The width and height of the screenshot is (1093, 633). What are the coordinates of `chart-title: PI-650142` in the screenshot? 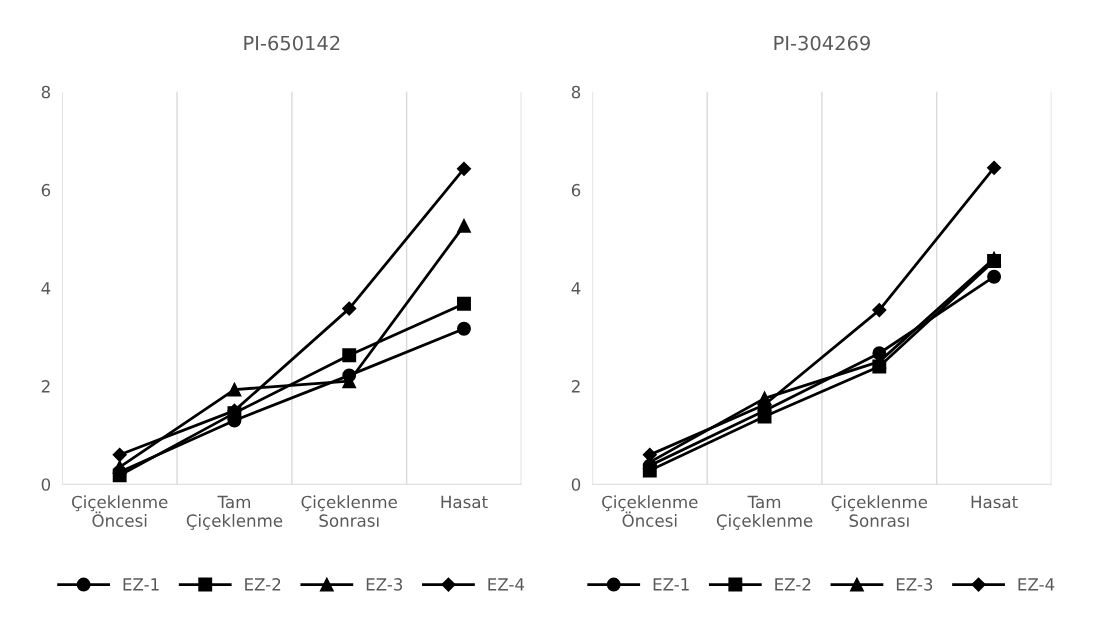 It's located at (292, 43).